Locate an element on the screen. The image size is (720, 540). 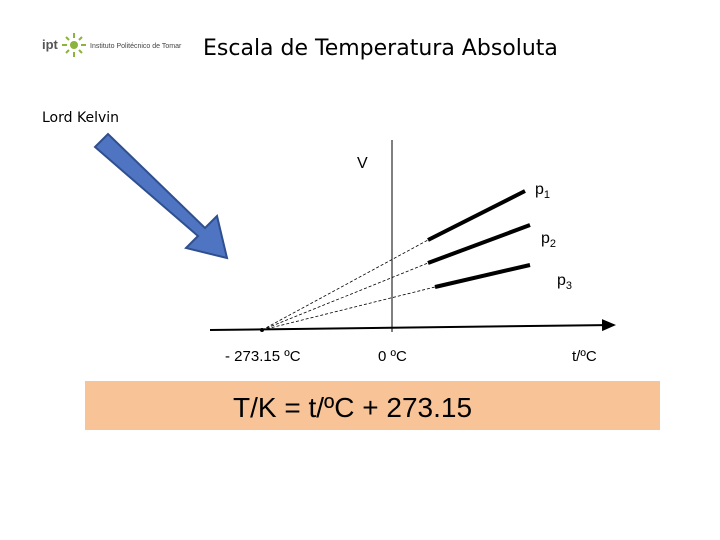
y-axis-label: V is located at coordinates (362, 163).